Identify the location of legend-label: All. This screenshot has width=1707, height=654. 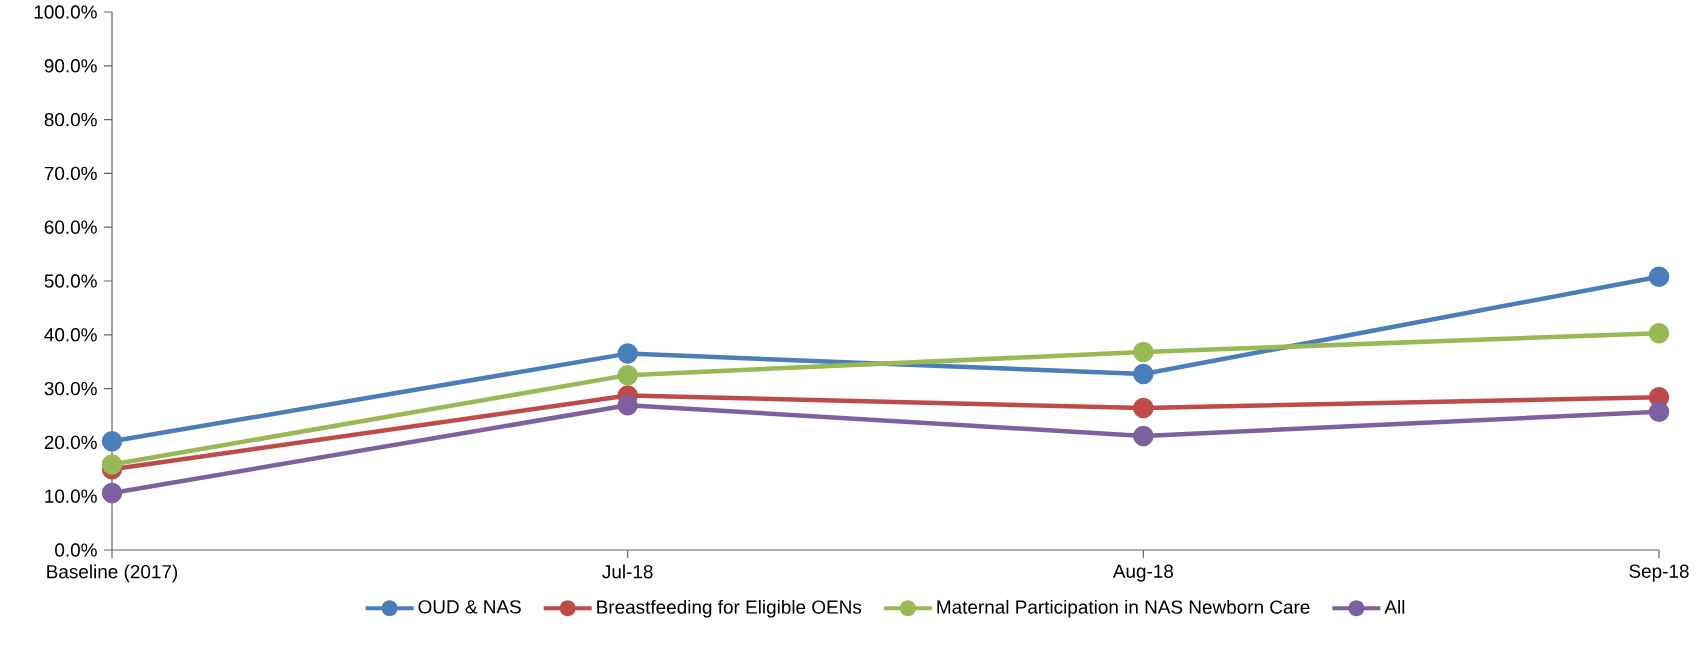
(1394, 606).